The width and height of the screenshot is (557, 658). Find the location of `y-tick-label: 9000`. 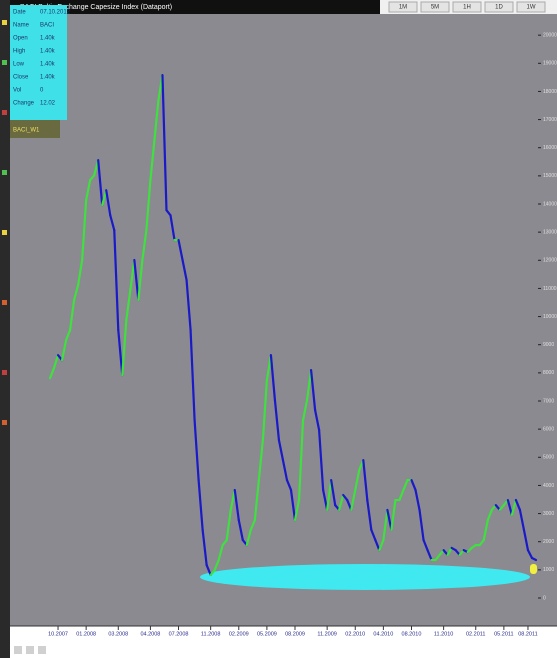

y-tick-label: 9000 is located at coordinates (548, 345).